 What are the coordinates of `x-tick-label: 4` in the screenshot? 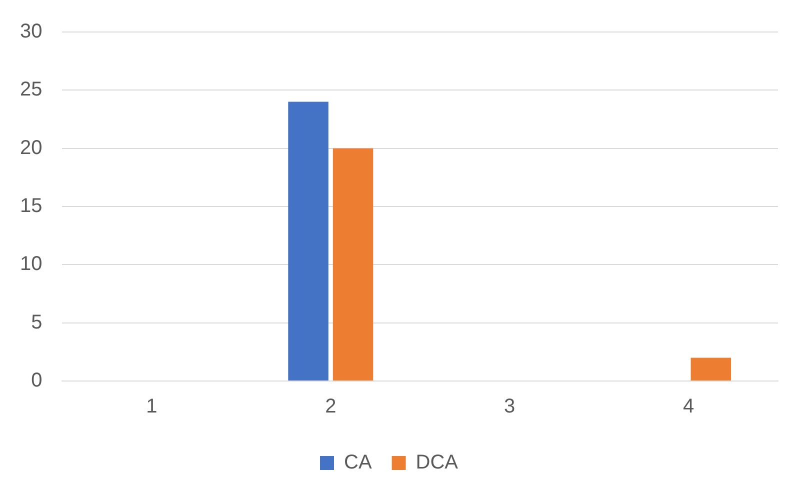 It's located at (688, 407).